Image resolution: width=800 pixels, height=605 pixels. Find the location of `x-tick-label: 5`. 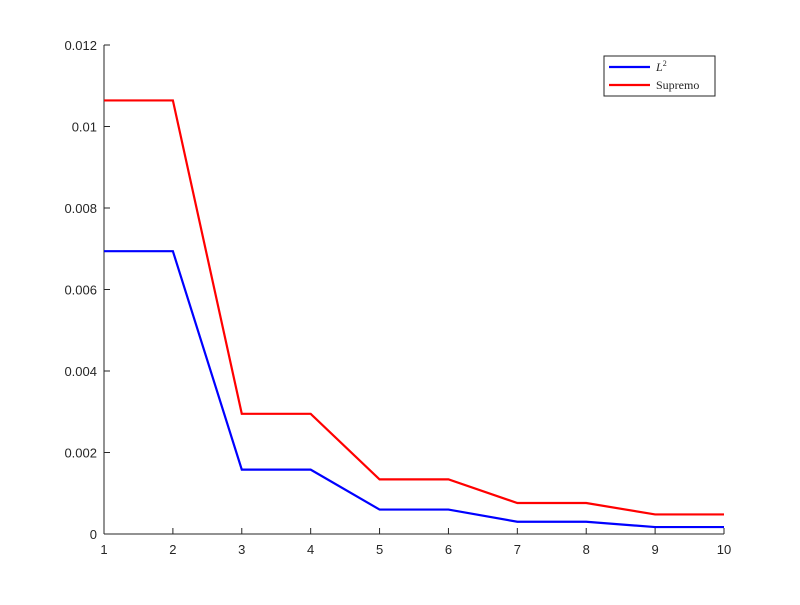

x-tick-label: 5 is located at coordinates (379, 549).